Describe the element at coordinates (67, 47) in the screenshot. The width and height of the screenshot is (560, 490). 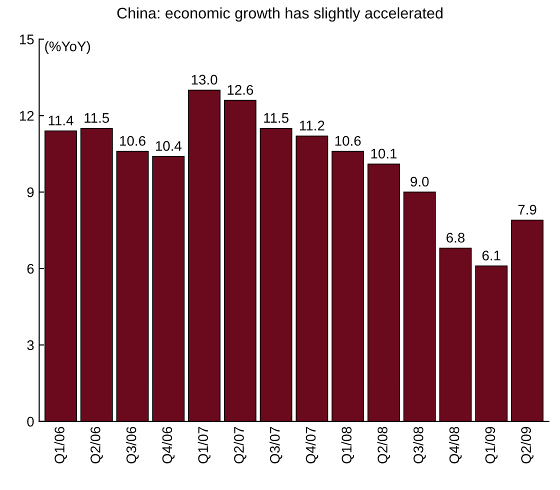
I see `y-axis-title: (%YoY)` at that location.